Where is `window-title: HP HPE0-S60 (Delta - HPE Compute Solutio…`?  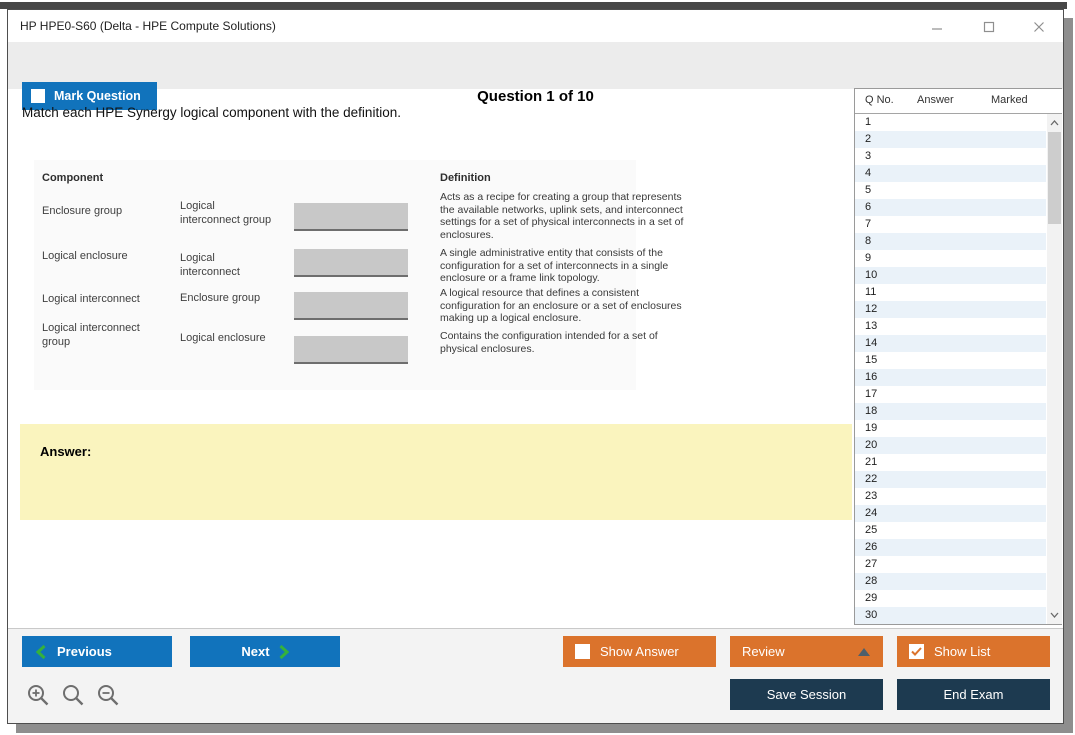 window-title: HP HPE0-S60 (Delta - HPE Compute Solutio… is located at coordinates (148, 26).